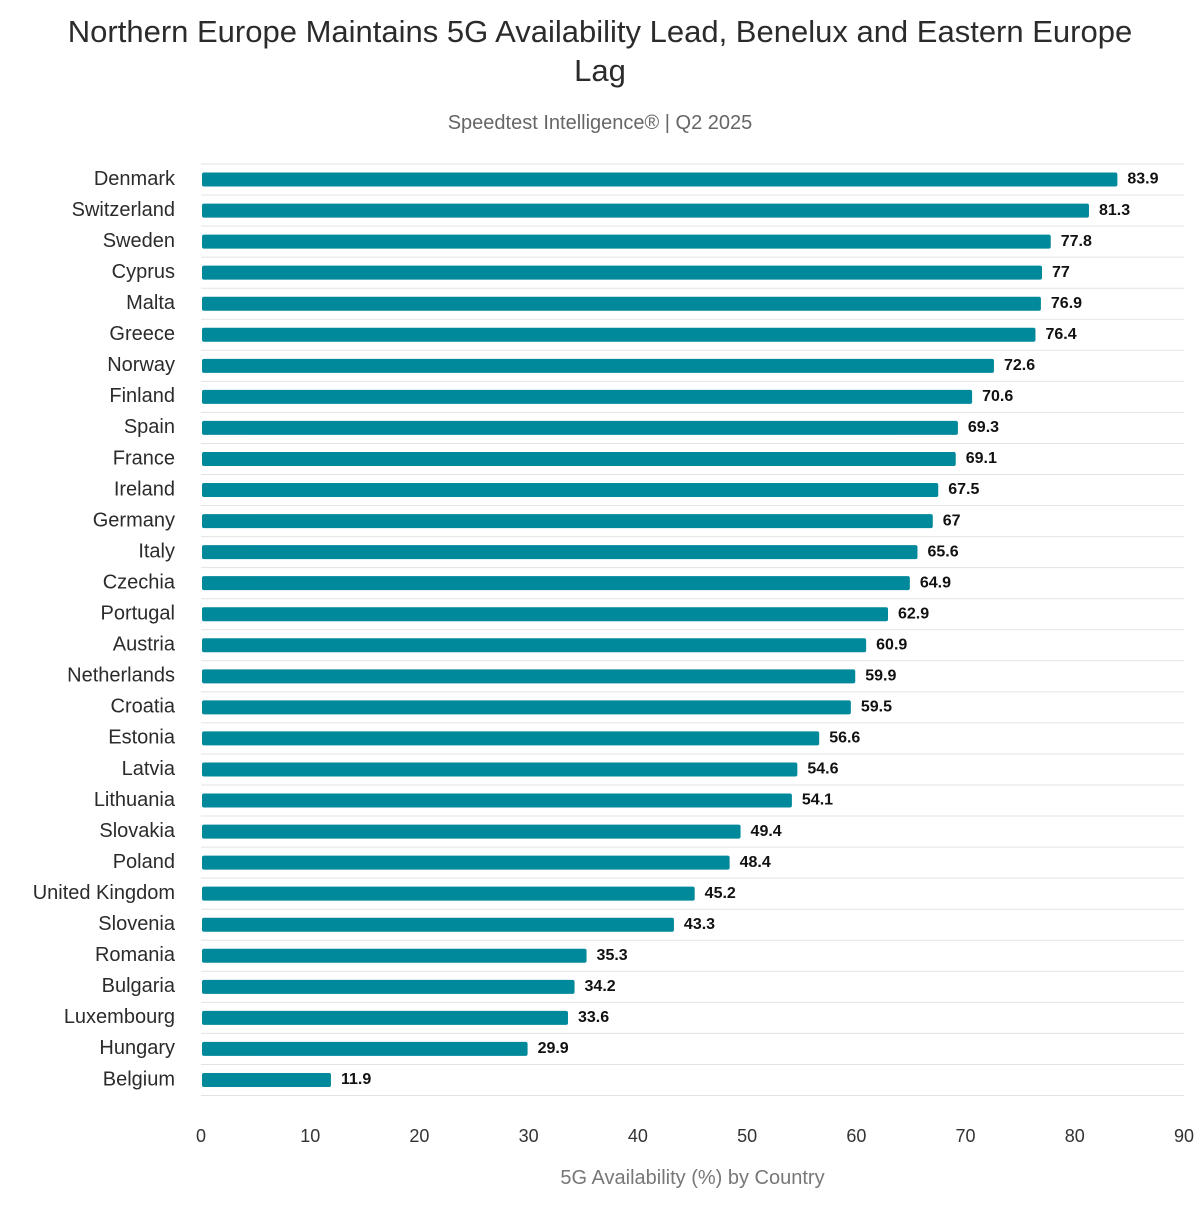 The height and width of the screenshot is (1221, 1200). I want to click on x-tick-label: 10, so click(310, 1136).